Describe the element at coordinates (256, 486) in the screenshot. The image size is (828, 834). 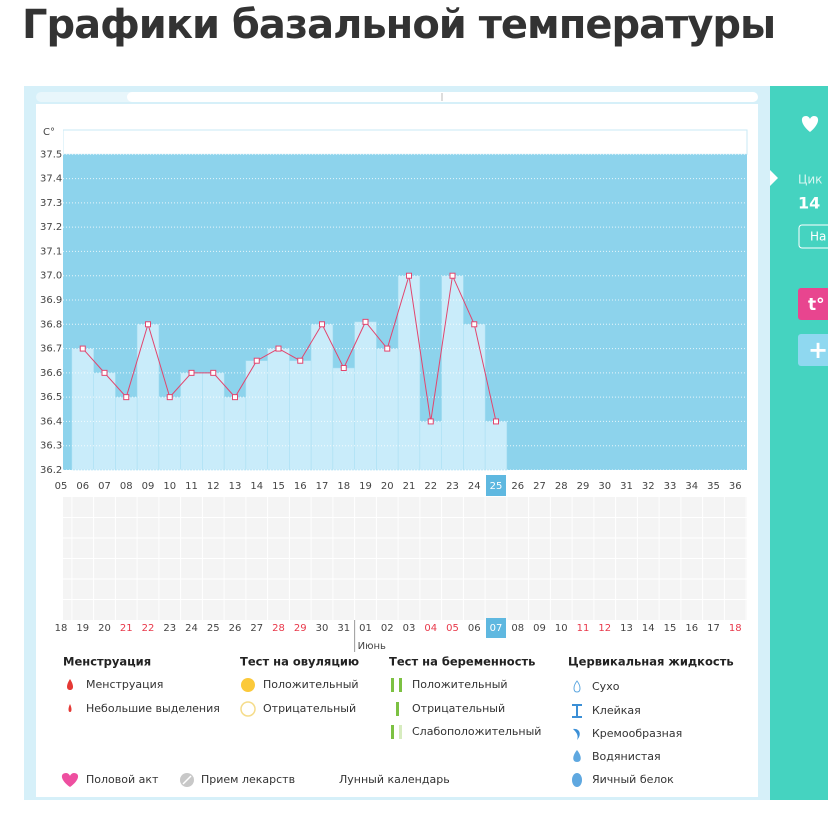
I see `x-tick-label: 14` at that location.